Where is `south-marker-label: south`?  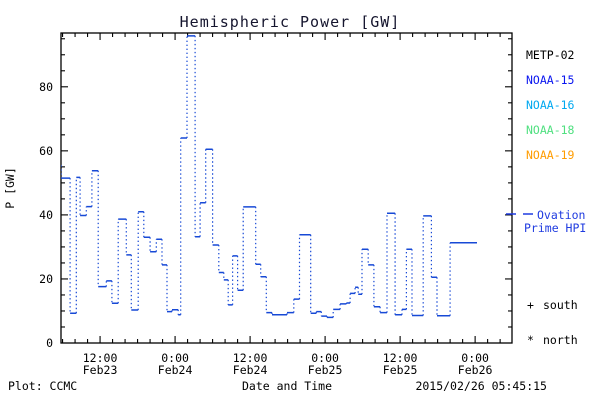
south-marker-label: south is located at coordinates (560, 305).